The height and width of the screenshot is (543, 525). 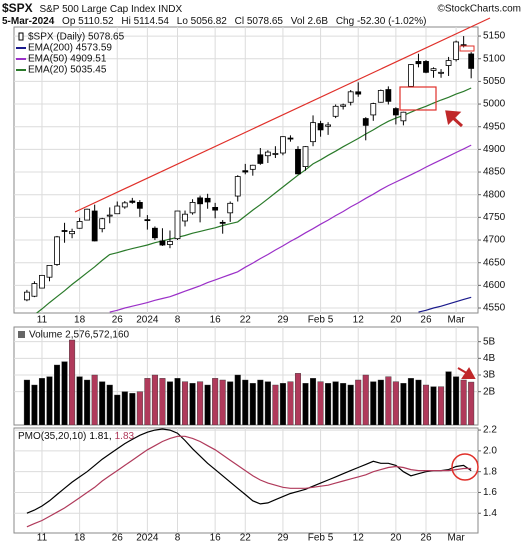 What do you see at coordinates (489, 358) in the screenshot?
I see `y-tick-label: 4B` at bounding box center [489, 358].